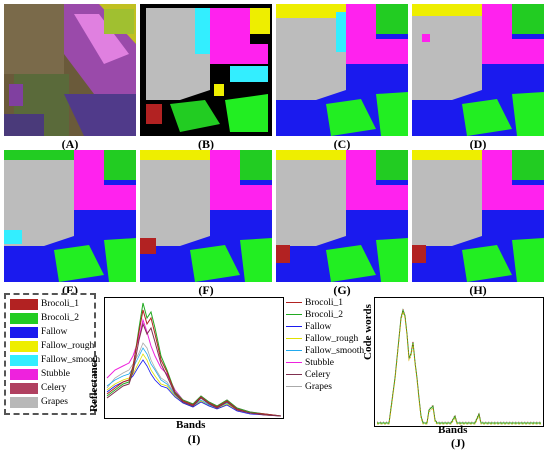  Describe the element at coordinates (458, 443) in the screenshot. I see `code-words-plot-caption: (J)` at that location.